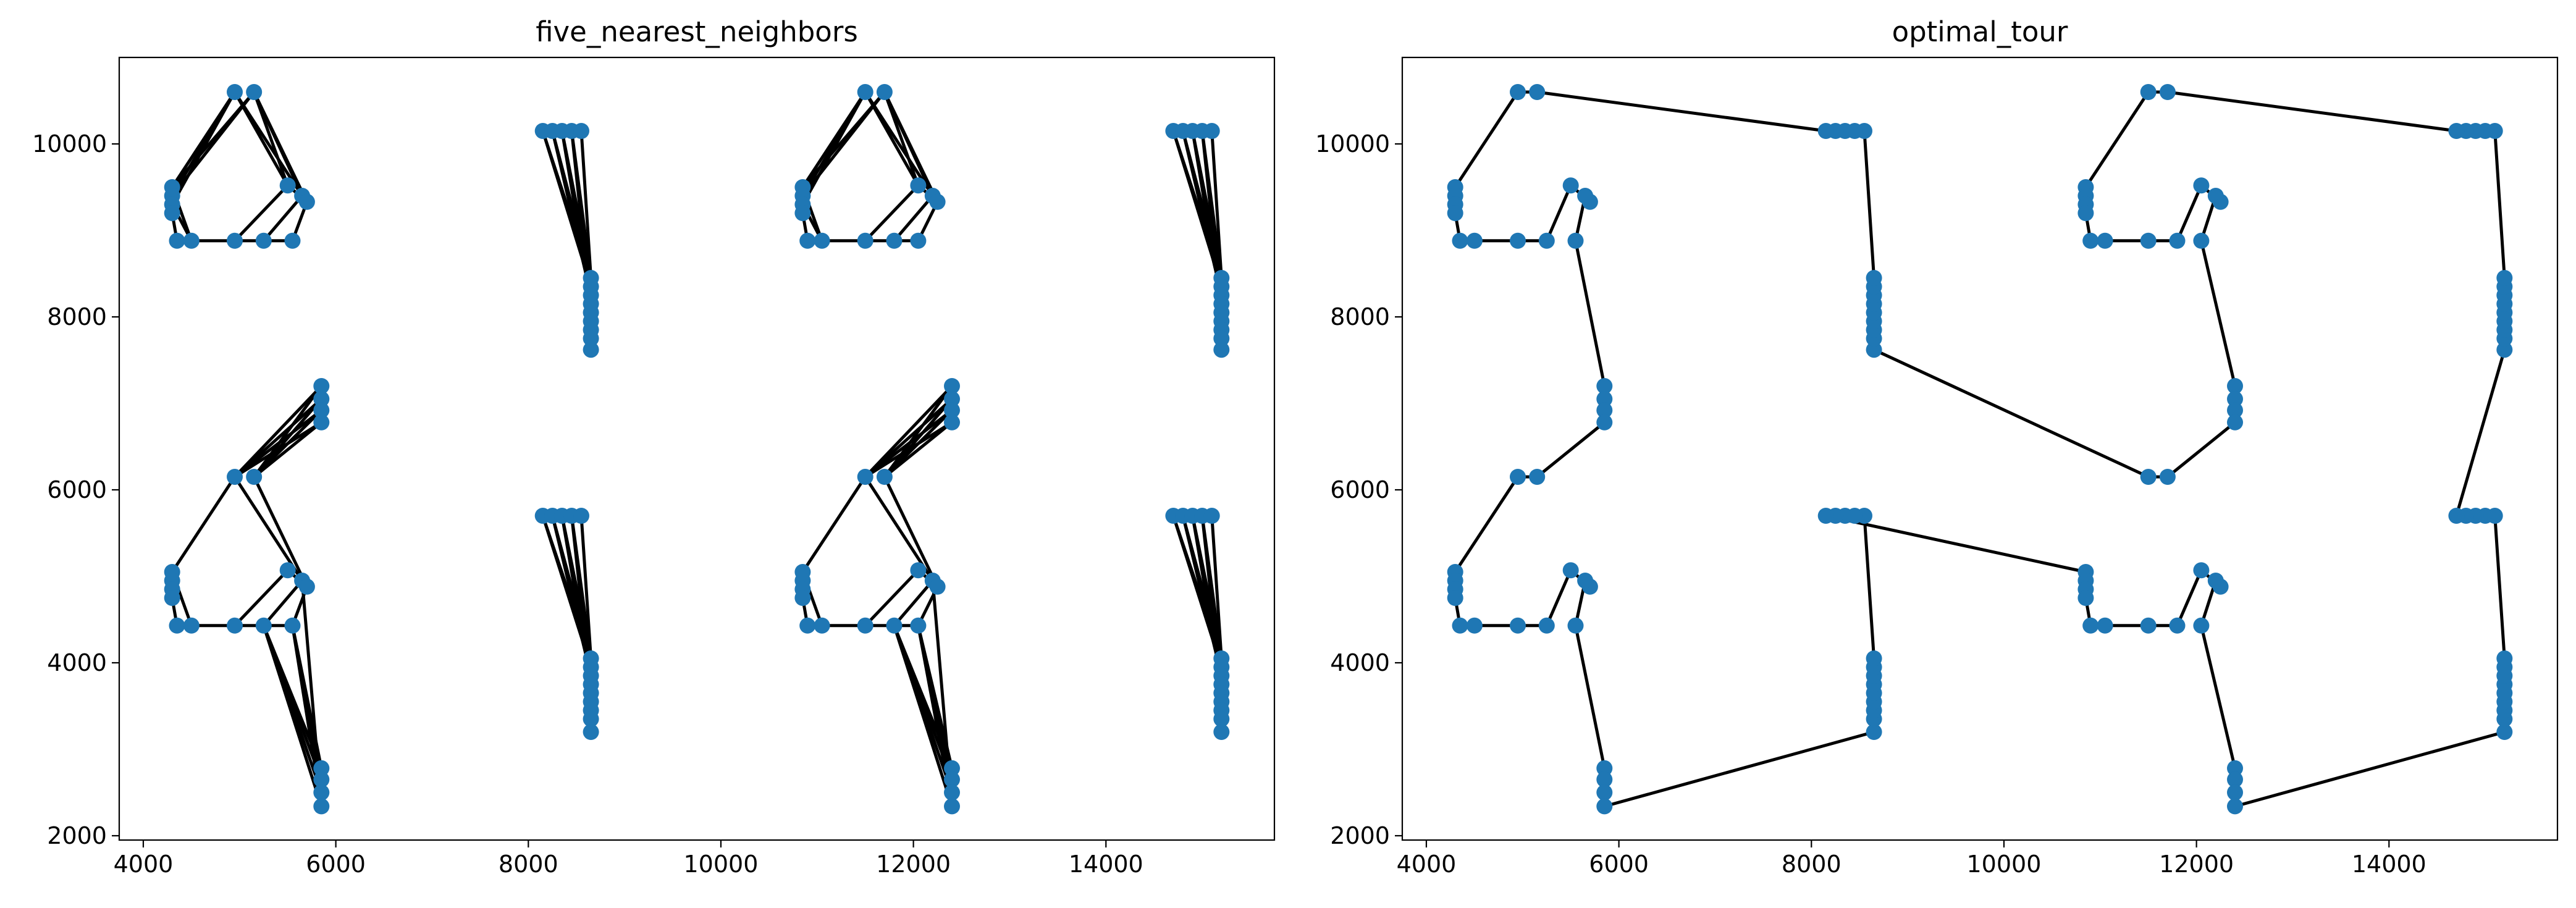  Describe the element at coordinates (697, 32) in the screenshot. I see `subplot-title: five_nearest_neighbors` at that location.